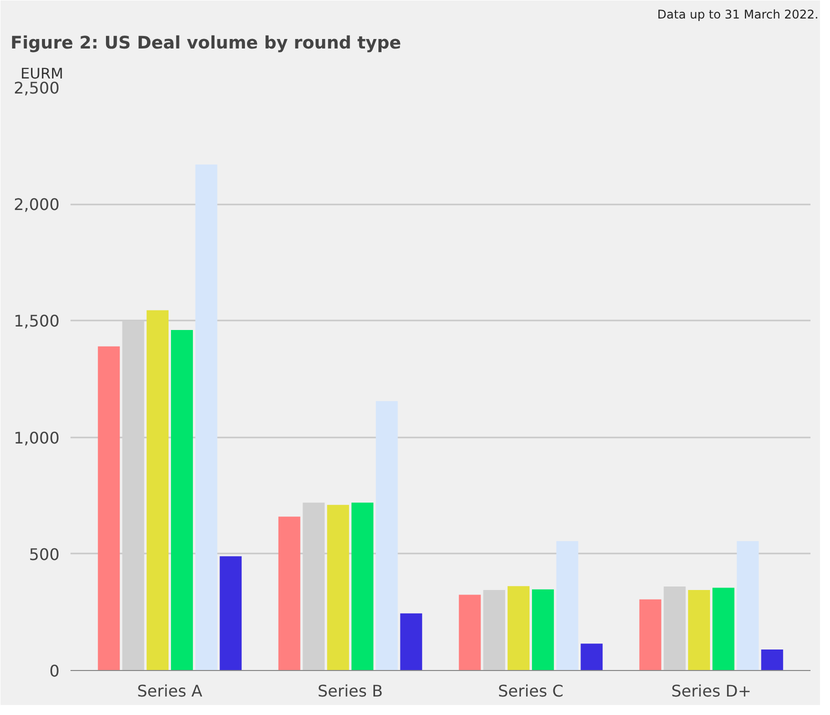 The width and height of the screenshot is (830, 715). Describe the element at coordinates (738, 15) in the screenshot. I see `text: Data up to 31 March 2022.` at that location.